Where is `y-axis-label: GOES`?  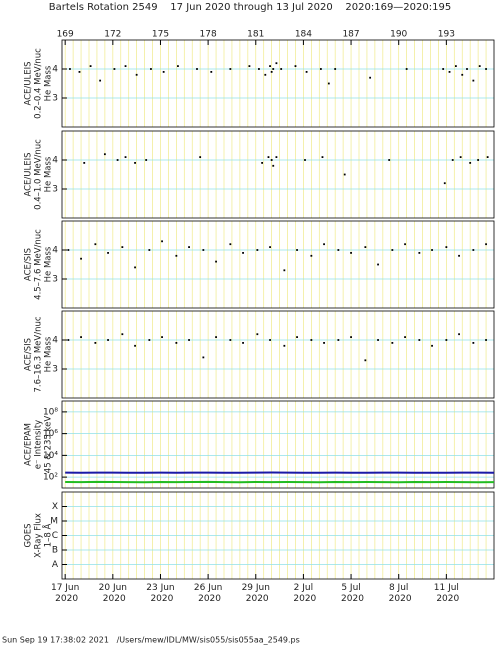
y-axis-label: GOES is located at coordinates (29, 535).